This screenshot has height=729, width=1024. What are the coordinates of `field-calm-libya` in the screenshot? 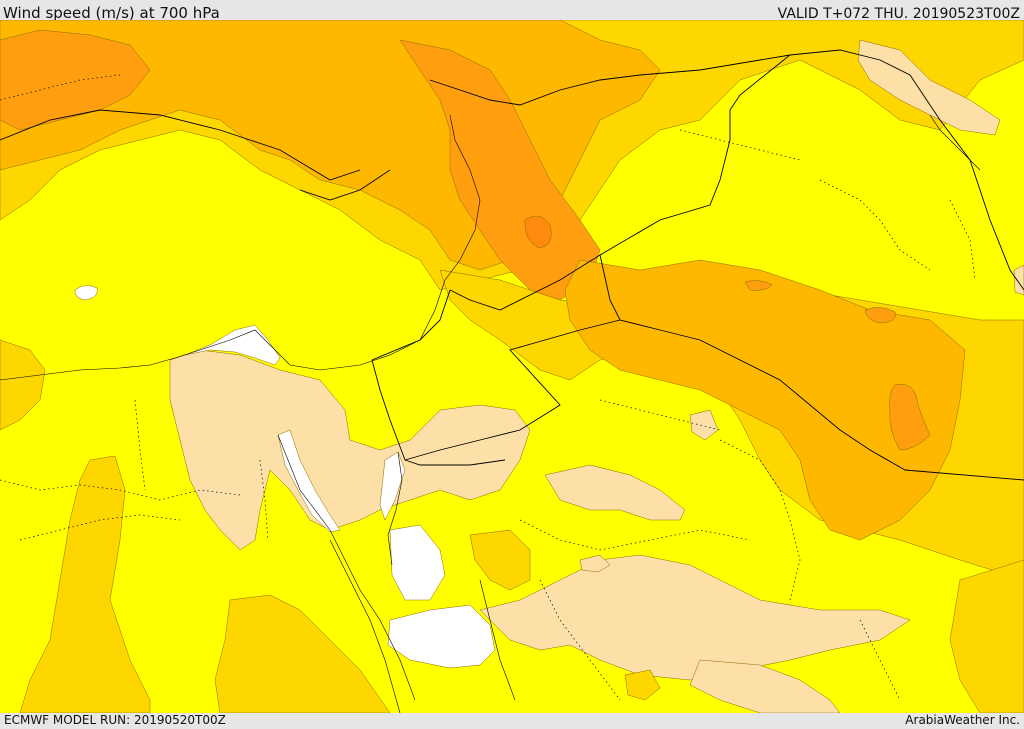 It's located at (86, 293).